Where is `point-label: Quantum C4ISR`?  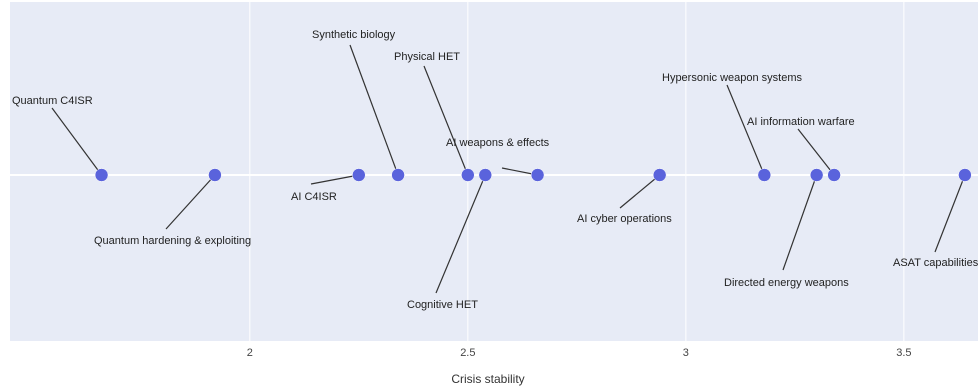
point-label: Quantum C4ISR is located at coordinates (52, 101).